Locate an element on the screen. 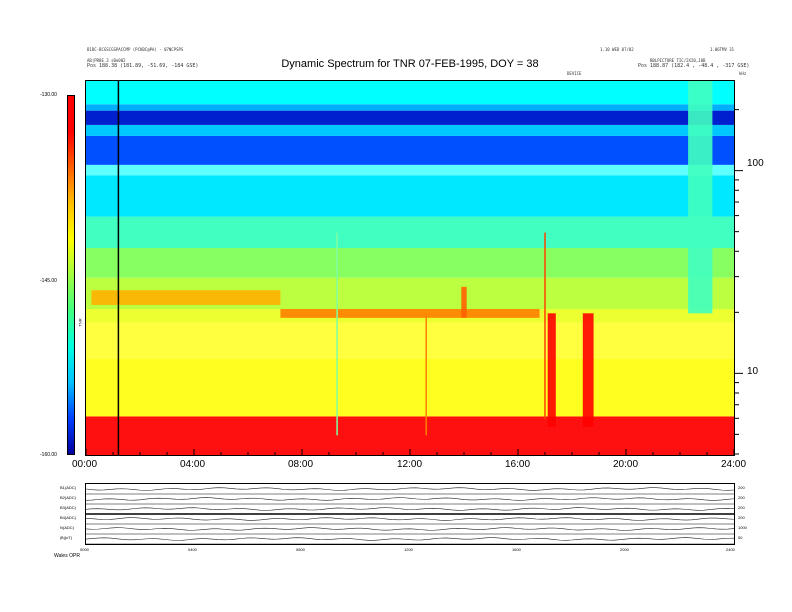  data-panels is located at coordinates (410, 514).